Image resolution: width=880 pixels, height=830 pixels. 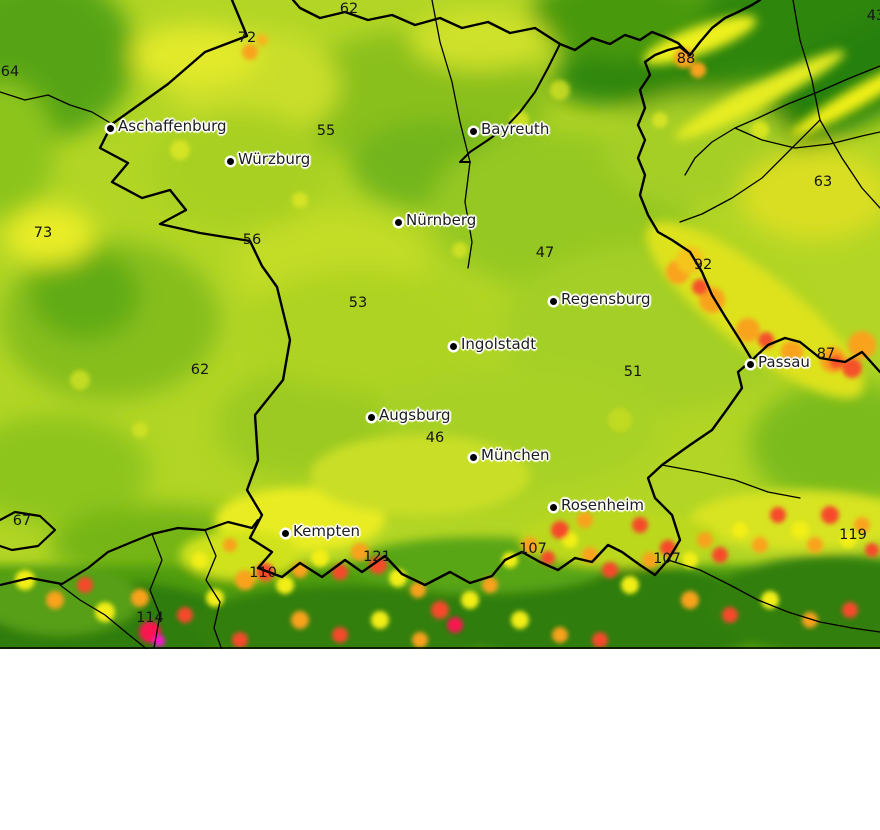 I want to click on wind-value: 67, so click(x=22, y=521).